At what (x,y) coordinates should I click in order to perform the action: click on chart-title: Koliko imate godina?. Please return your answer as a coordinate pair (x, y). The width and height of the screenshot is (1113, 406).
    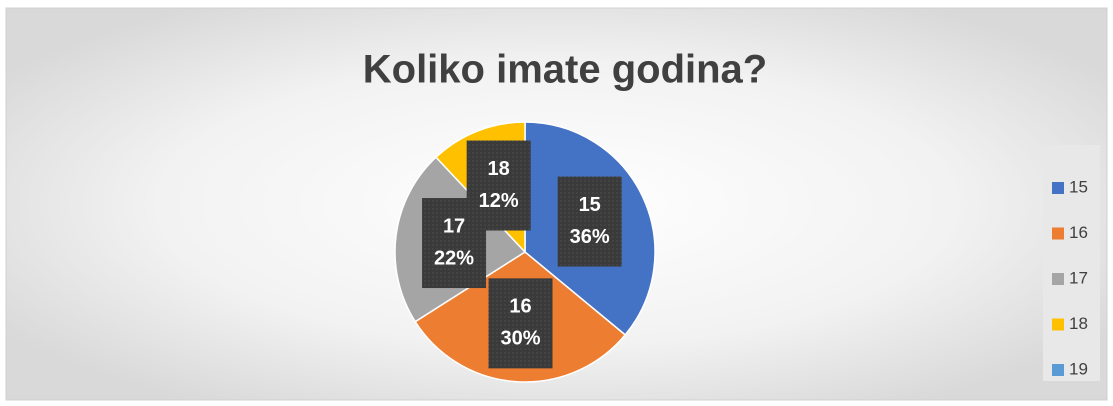
    Looking at the image, I should click on (565, 70).